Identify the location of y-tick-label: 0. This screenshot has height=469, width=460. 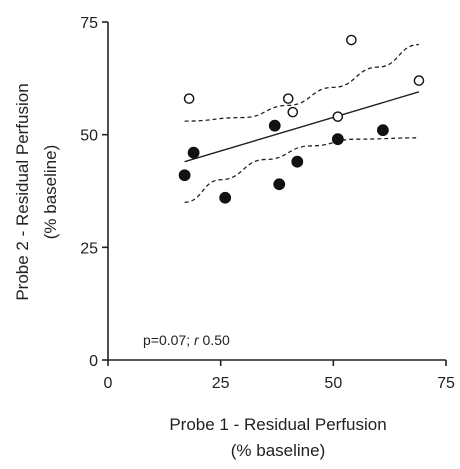
(93, 361).